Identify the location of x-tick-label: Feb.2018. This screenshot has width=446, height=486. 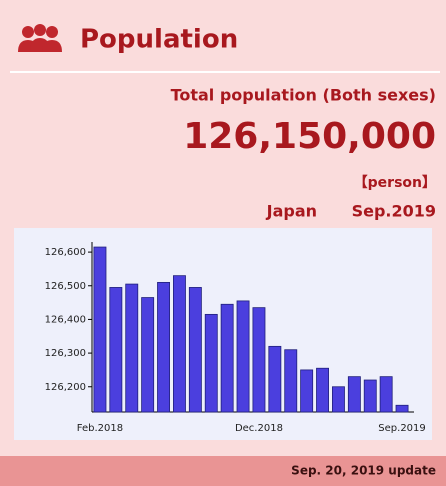
(100, 428).